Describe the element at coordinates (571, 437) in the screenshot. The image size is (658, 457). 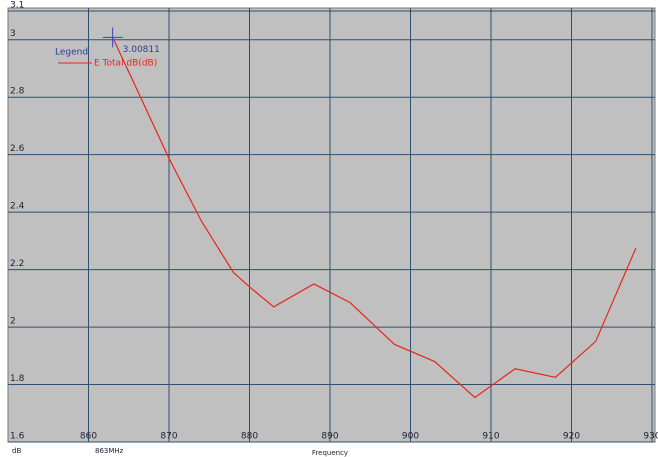
I see `x-tick-label: 920` at that location.